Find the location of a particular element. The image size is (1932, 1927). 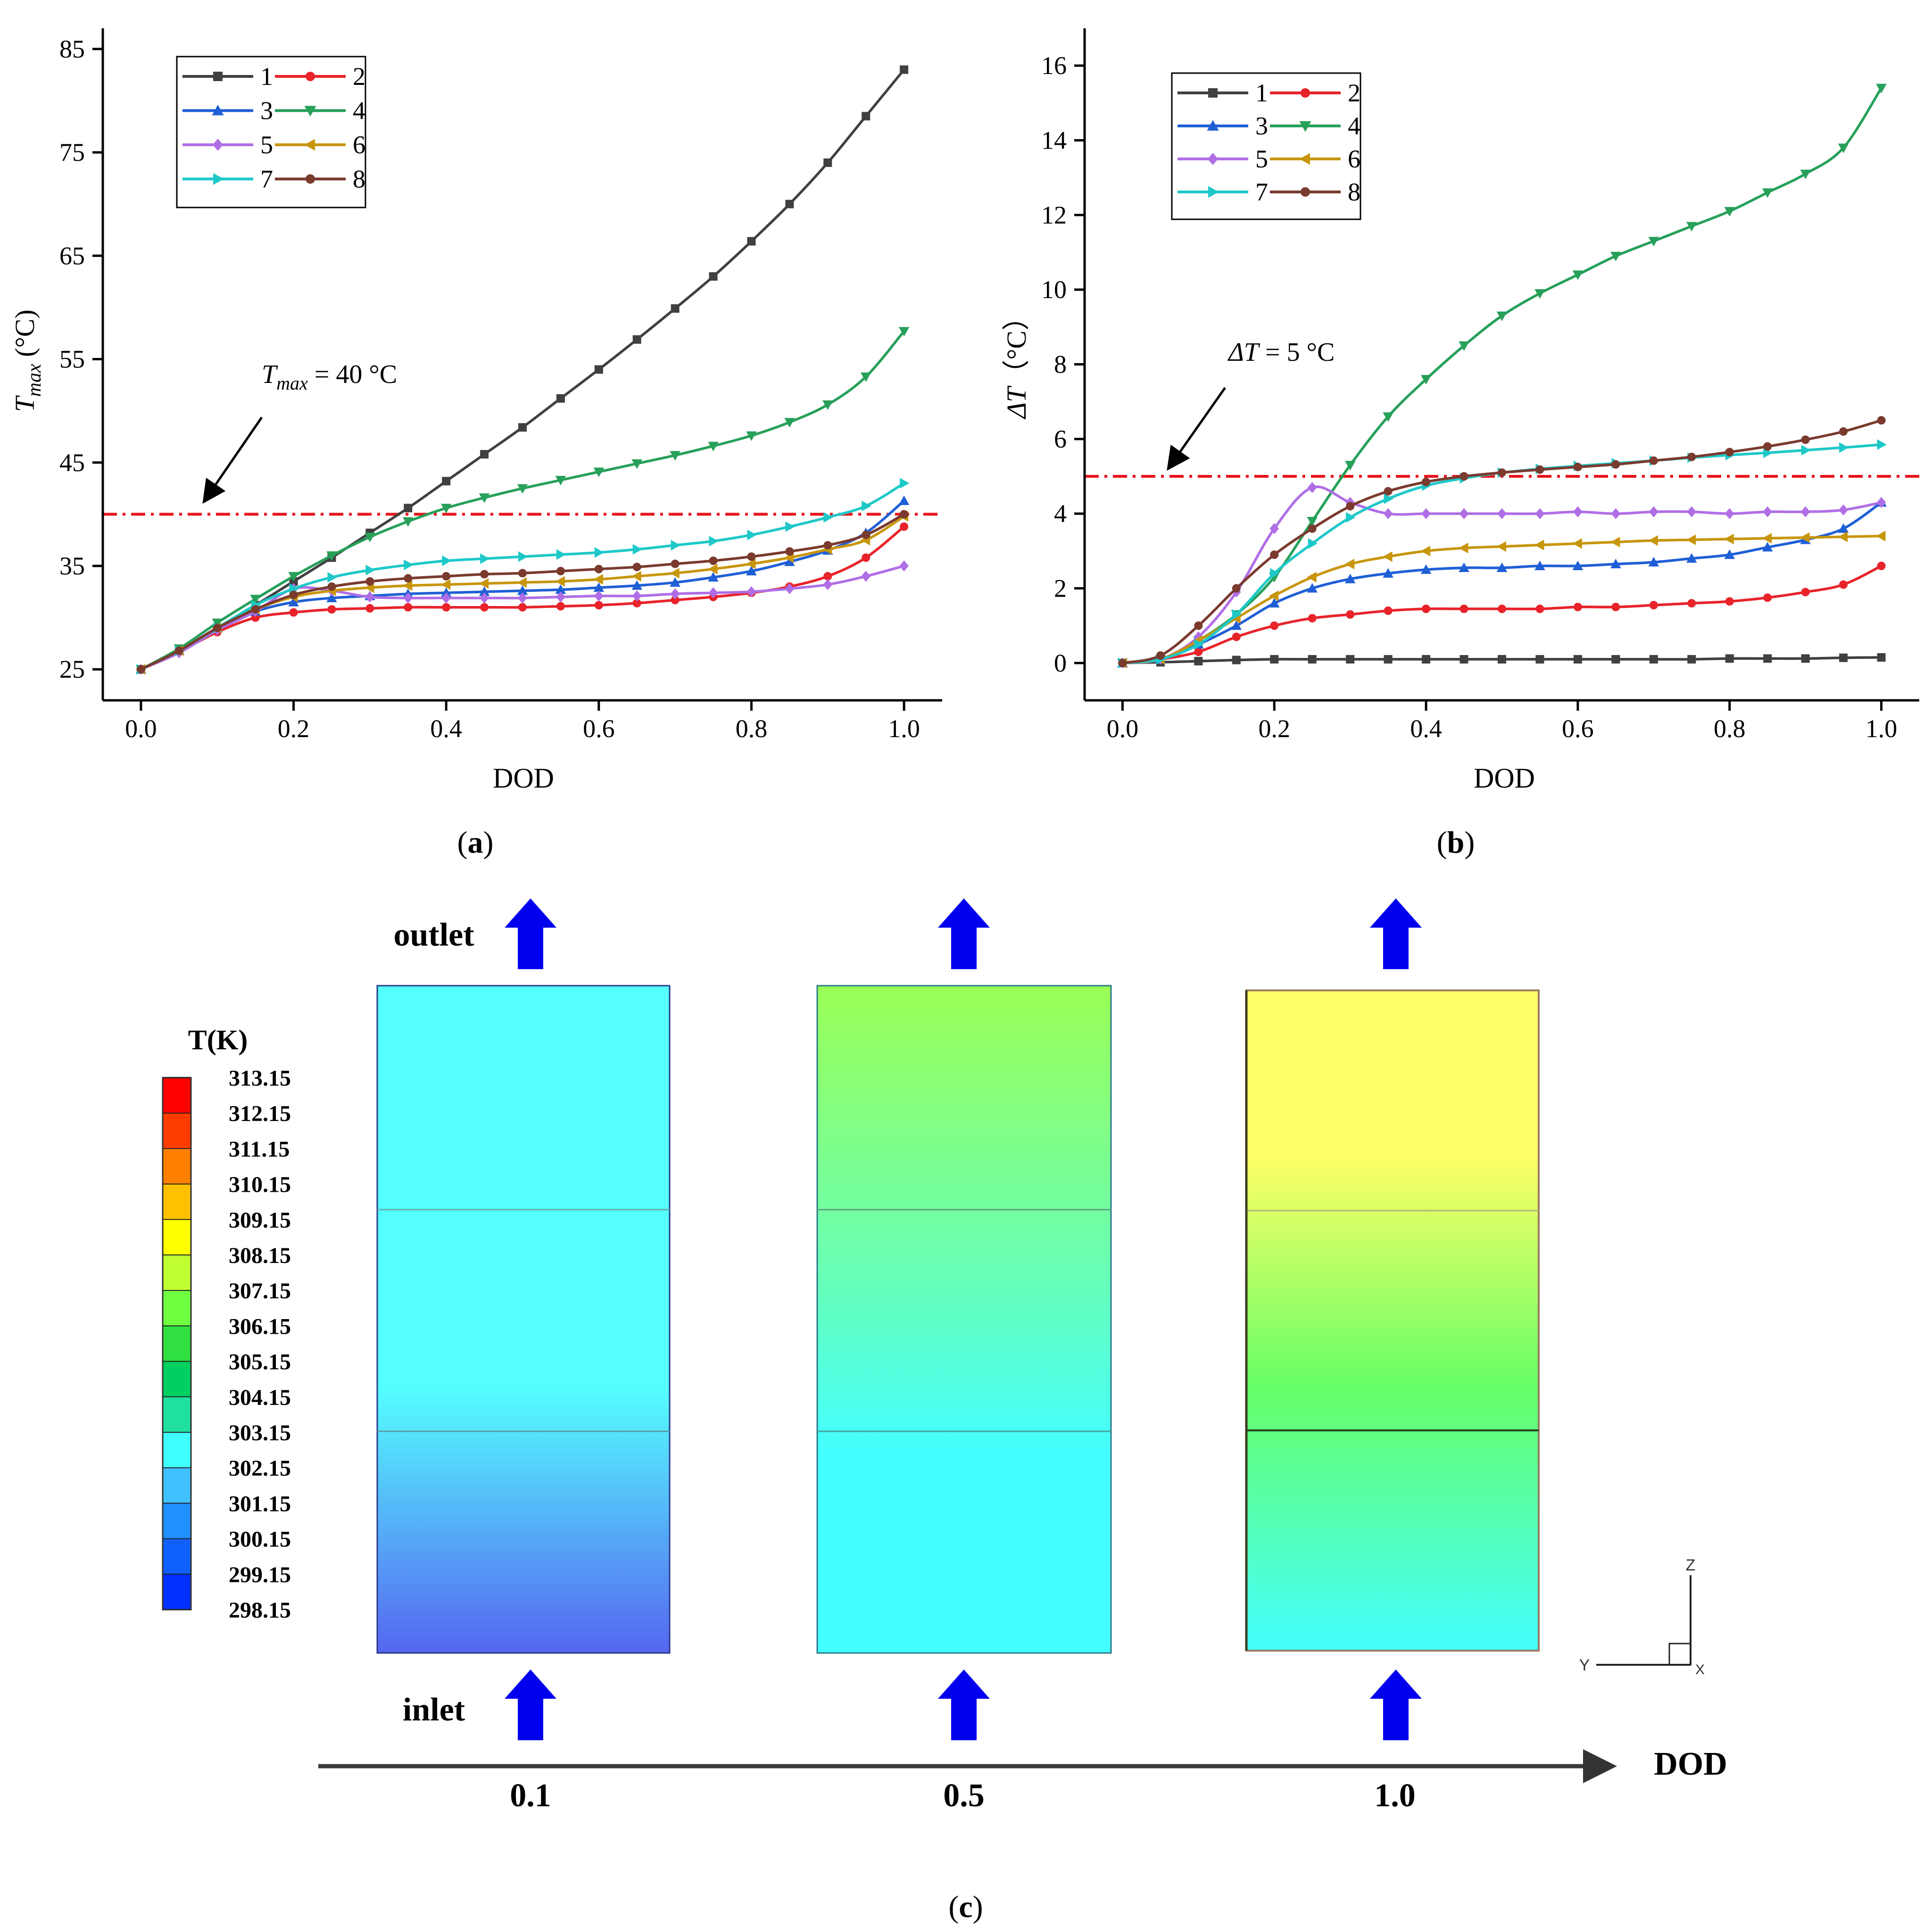

panel-b-xlabel: DOD is located at coordinates (1504, 778).